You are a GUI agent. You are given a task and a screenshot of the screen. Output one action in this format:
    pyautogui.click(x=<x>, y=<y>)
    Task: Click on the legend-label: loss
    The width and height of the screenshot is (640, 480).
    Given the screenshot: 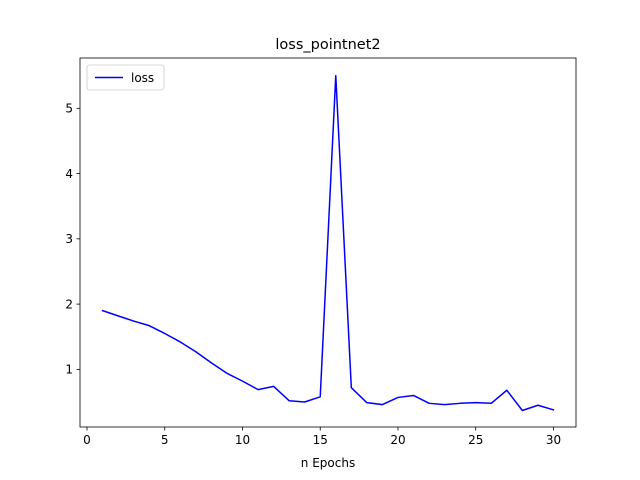 What is the action you would take?
    pyautogui.click(x=142, y=78)
    